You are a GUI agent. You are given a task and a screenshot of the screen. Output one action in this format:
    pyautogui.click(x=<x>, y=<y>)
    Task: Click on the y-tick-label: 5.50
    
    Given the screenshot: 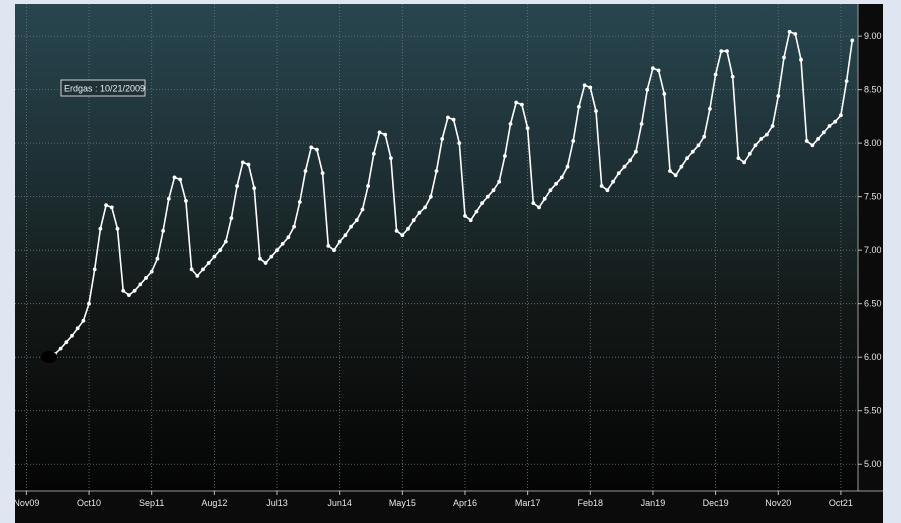 What is the action you would take?
    pyautogui.click(x=873, y=411)
    